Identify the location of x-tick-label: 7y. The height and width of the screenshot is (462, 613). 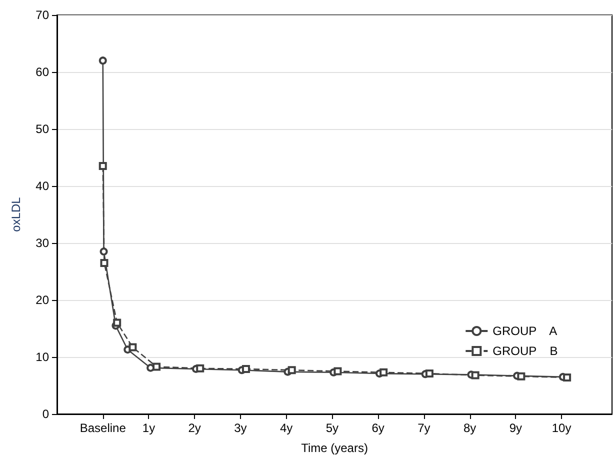
(424, 428).